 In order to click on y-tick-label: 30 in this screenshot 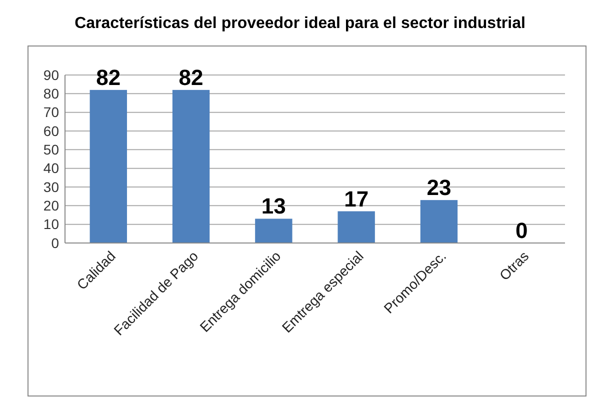, I will do `click(51, 186)`.